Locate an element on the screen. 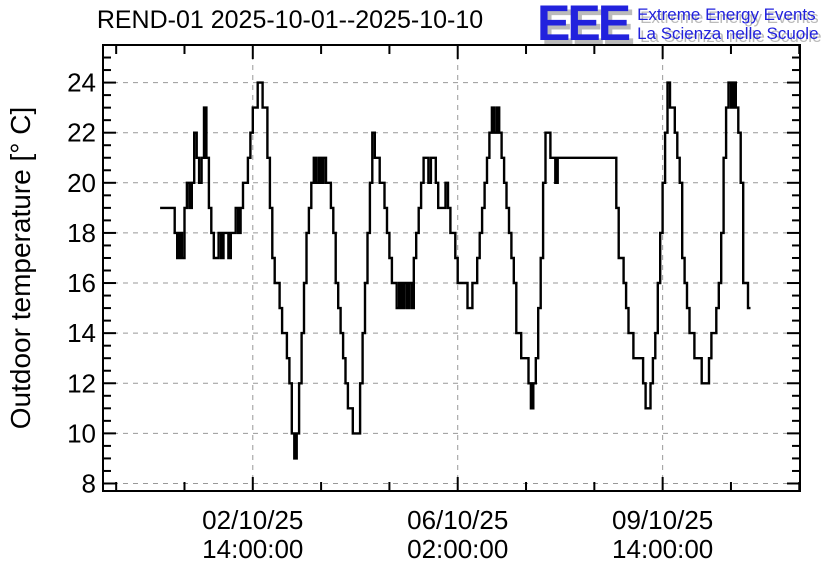  eee-logo-line1: Extreme Energy Events is located at coordinates (726, 14).